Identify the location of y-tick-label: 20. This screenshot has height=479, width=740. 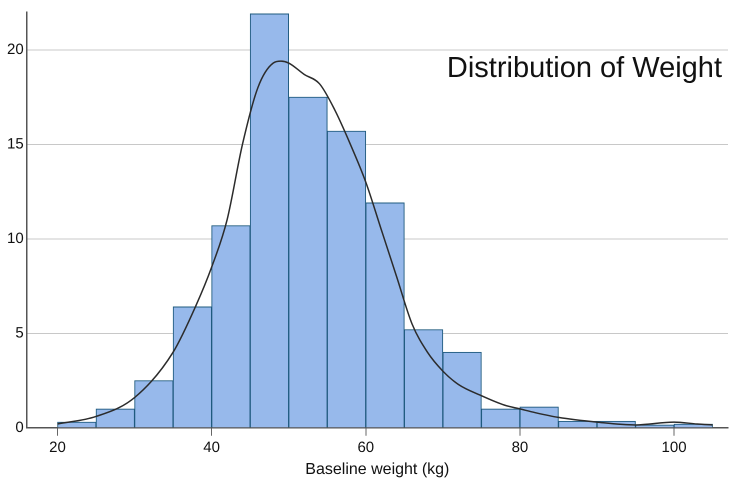
(15, 49).